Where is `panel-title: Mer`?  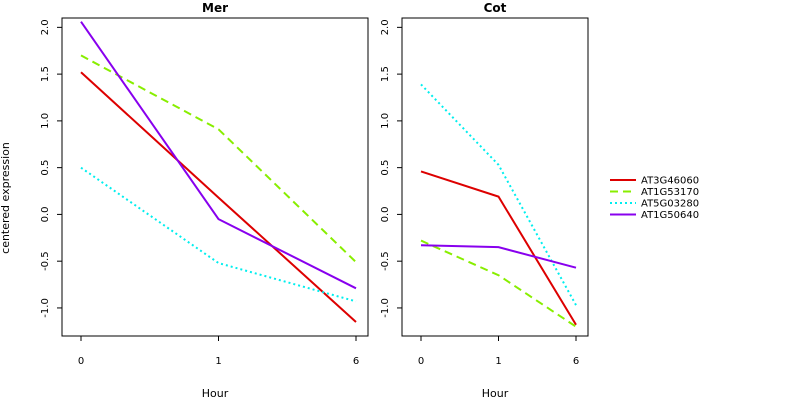
panel-title: Mer is located at coordinates (215, 8).